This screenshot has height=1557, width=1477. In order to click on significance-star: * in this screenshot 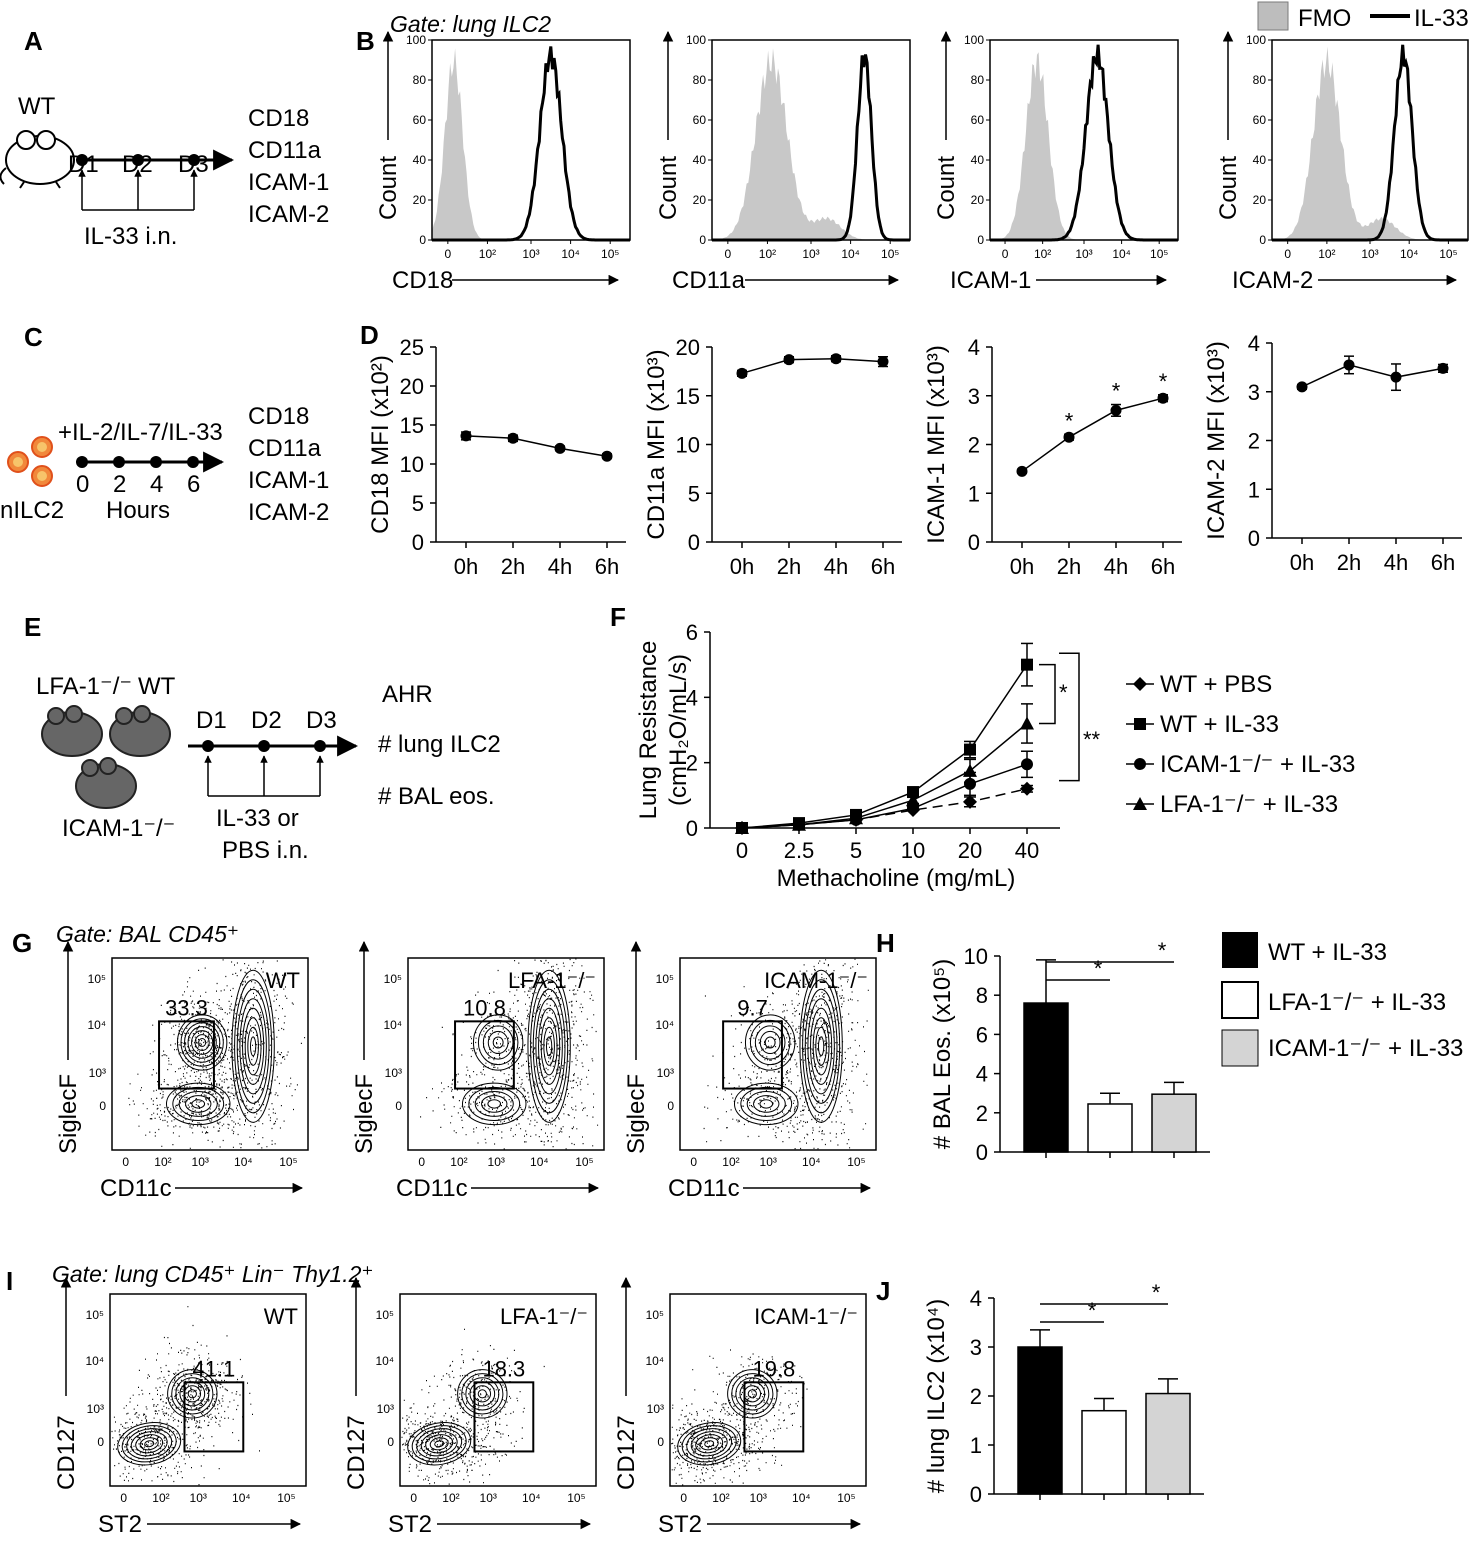, I will do `click(1069, 420)`.